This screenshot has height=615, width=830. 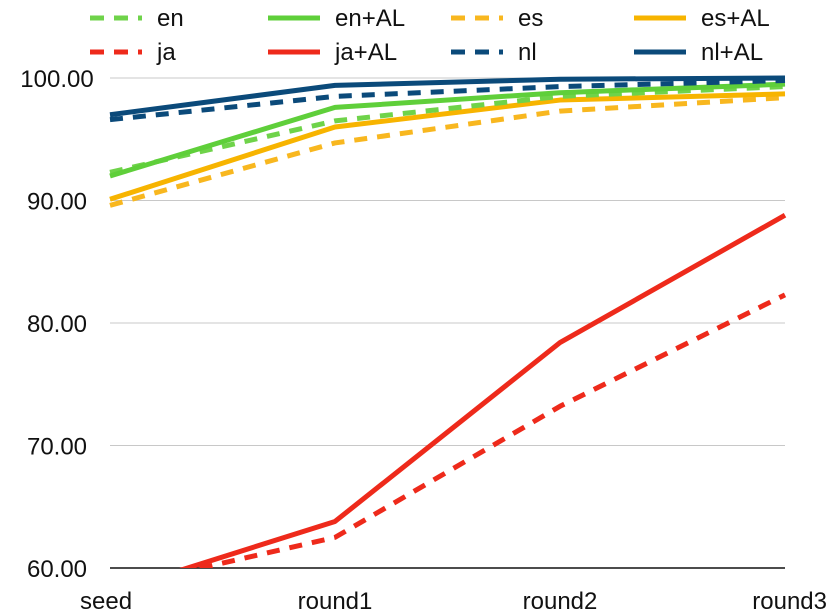 I want to click on legend-label: en, so click(x=170, y=18).